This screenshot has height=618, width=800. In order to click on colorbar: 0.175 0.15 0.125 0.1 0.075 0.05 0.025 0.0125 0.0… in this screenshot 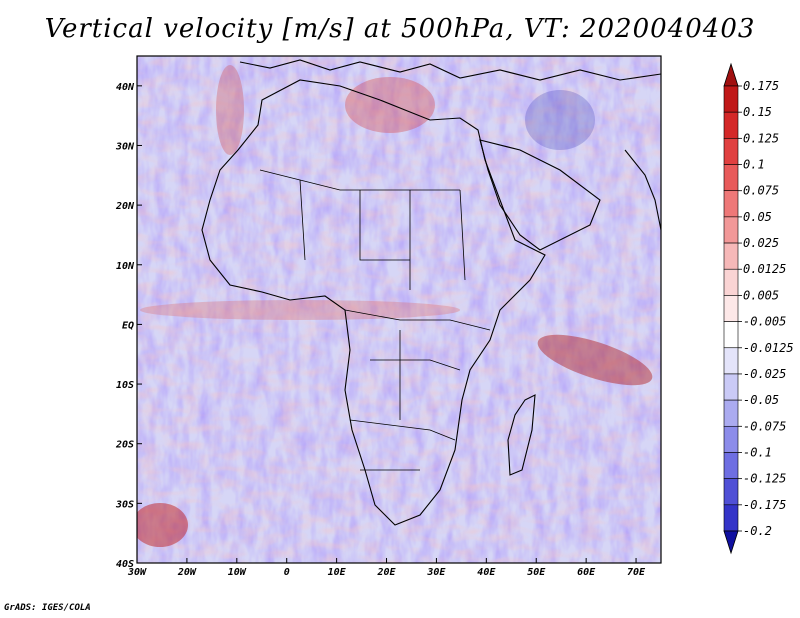, I will do `click(758, 308)`.